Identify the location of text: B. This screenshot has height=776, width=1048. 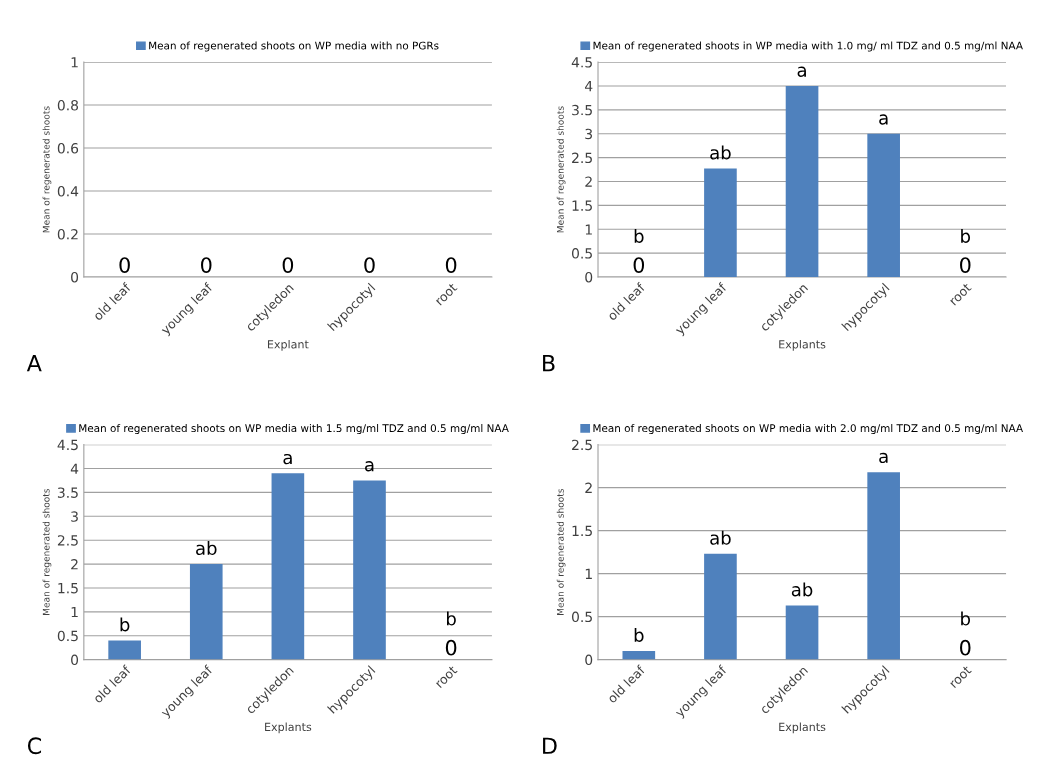
(549, 363).